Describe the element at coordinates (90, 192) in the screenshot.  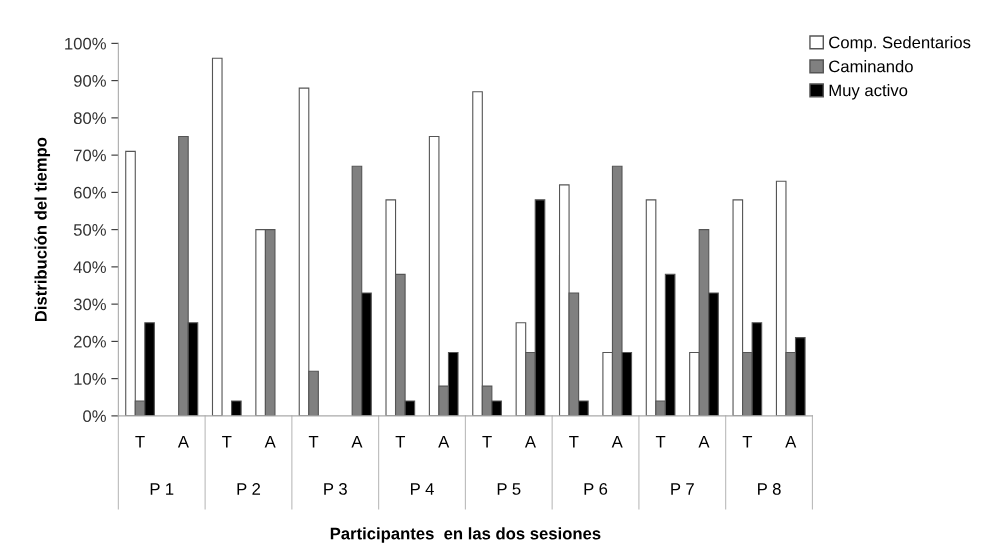
I see `y-tick-label: 60%` at that location.